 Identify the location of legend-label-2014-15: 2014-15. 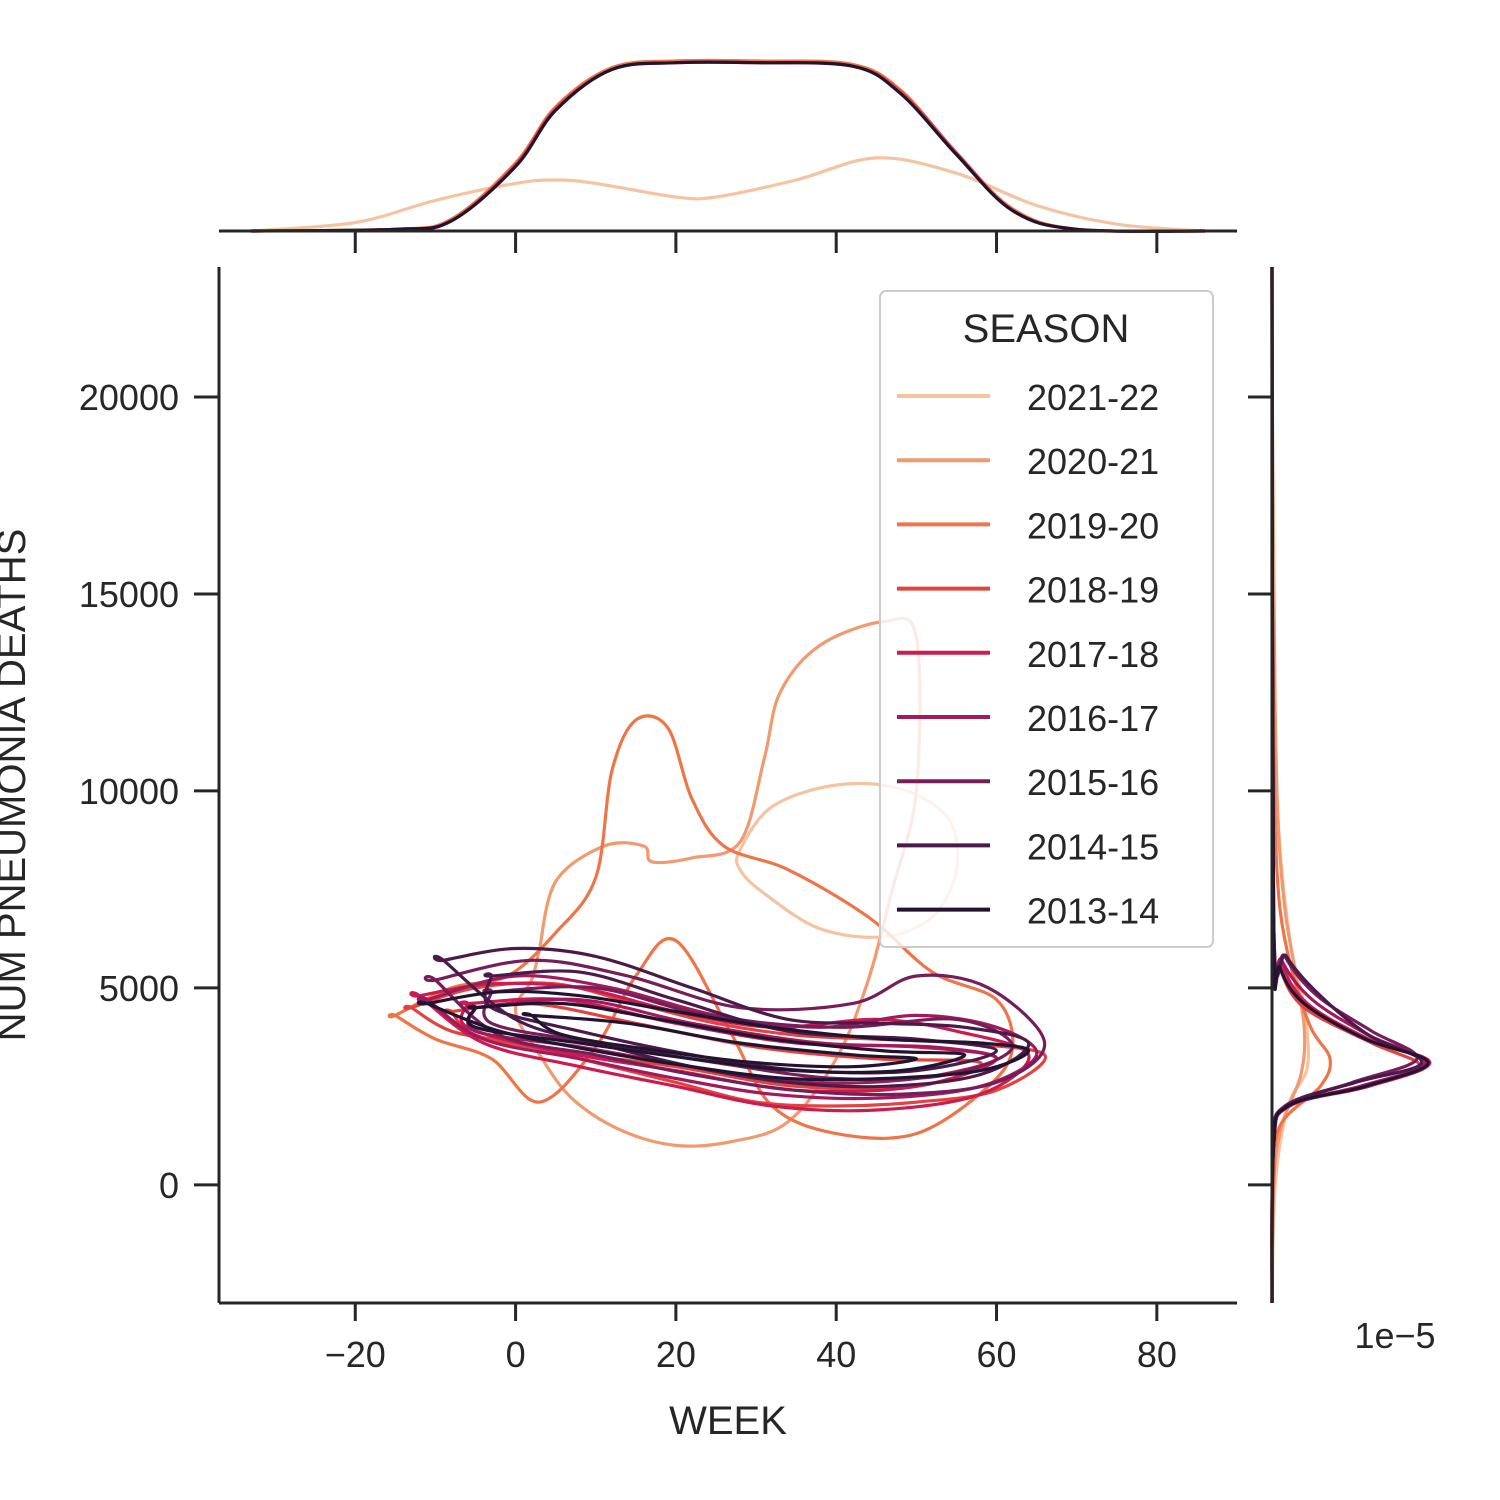
(1093, 846).